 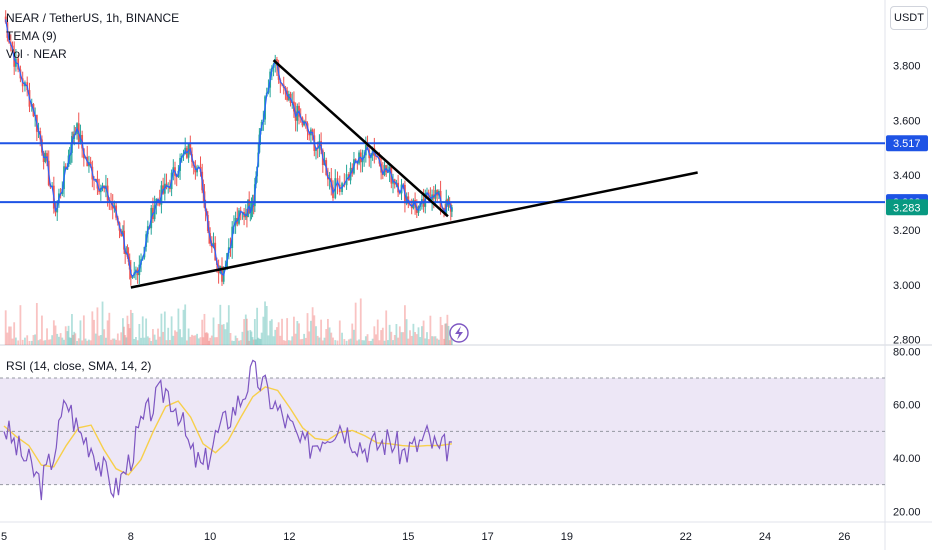 I want to click on volume-legend: Vol · NEAR, so click(x=36, y=54).